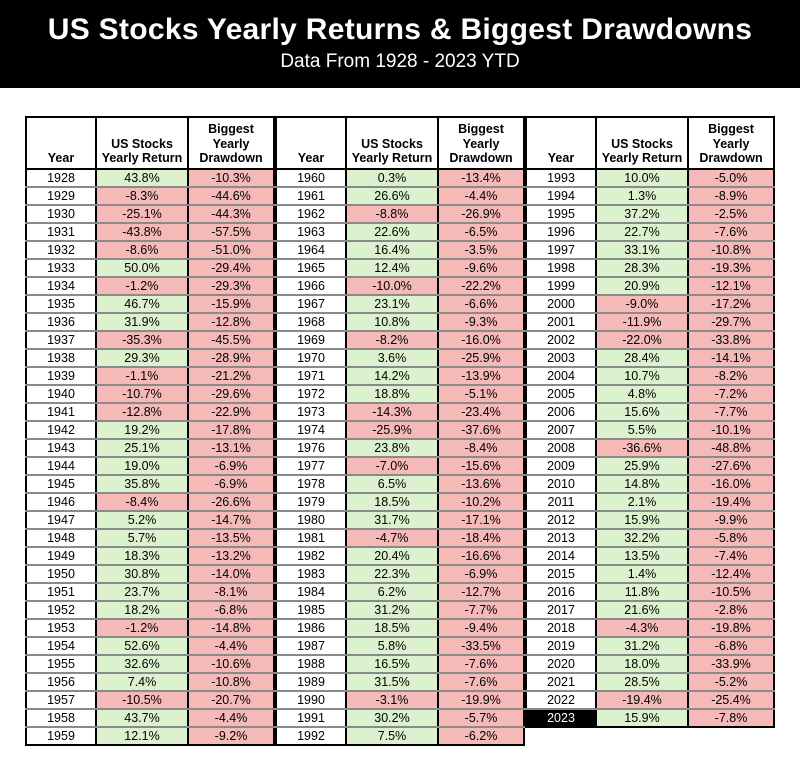 The image size is (800, 768). What do you see at coordinates (141, 628) in the screenshot?
I see `return-cell: -1.2%` at bounding box center [141, 628].